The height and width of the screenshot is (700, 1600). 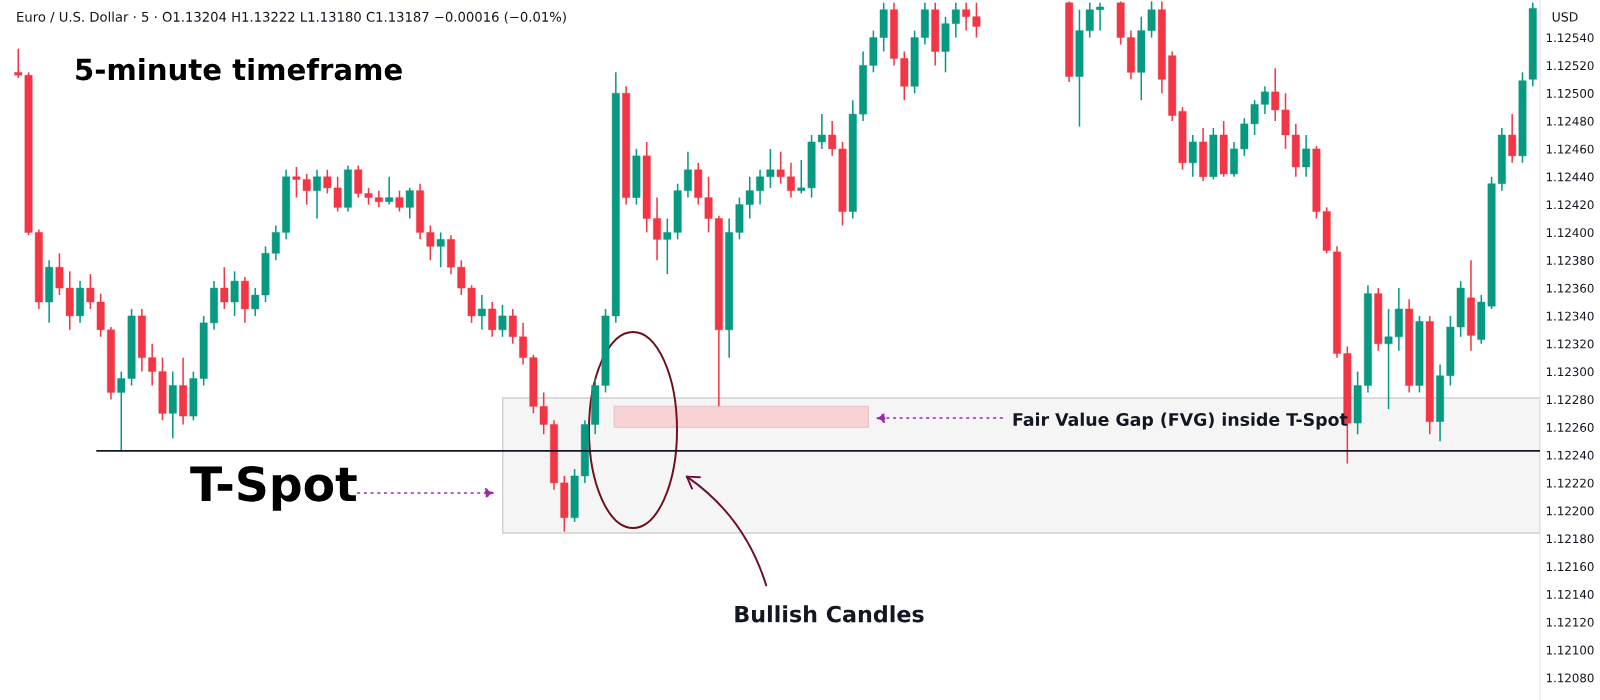 What do you see at coordinates (1570, 38) in the screenshot?
I see `y-tick-label: 1.12540` at bounding box center [1570, 38].